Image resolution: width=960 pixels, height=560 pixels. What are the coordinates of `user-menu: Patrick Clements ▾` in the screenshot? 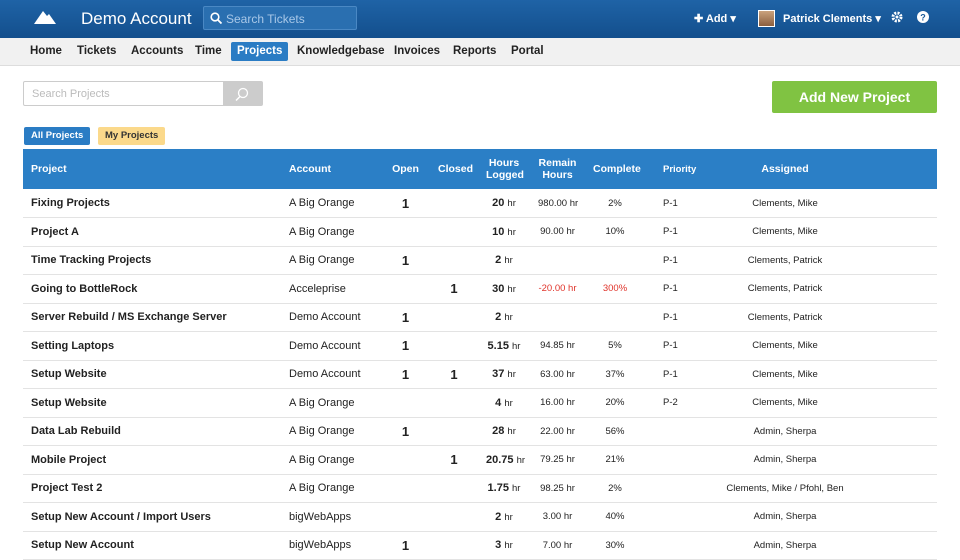 It's located at (832, 19).